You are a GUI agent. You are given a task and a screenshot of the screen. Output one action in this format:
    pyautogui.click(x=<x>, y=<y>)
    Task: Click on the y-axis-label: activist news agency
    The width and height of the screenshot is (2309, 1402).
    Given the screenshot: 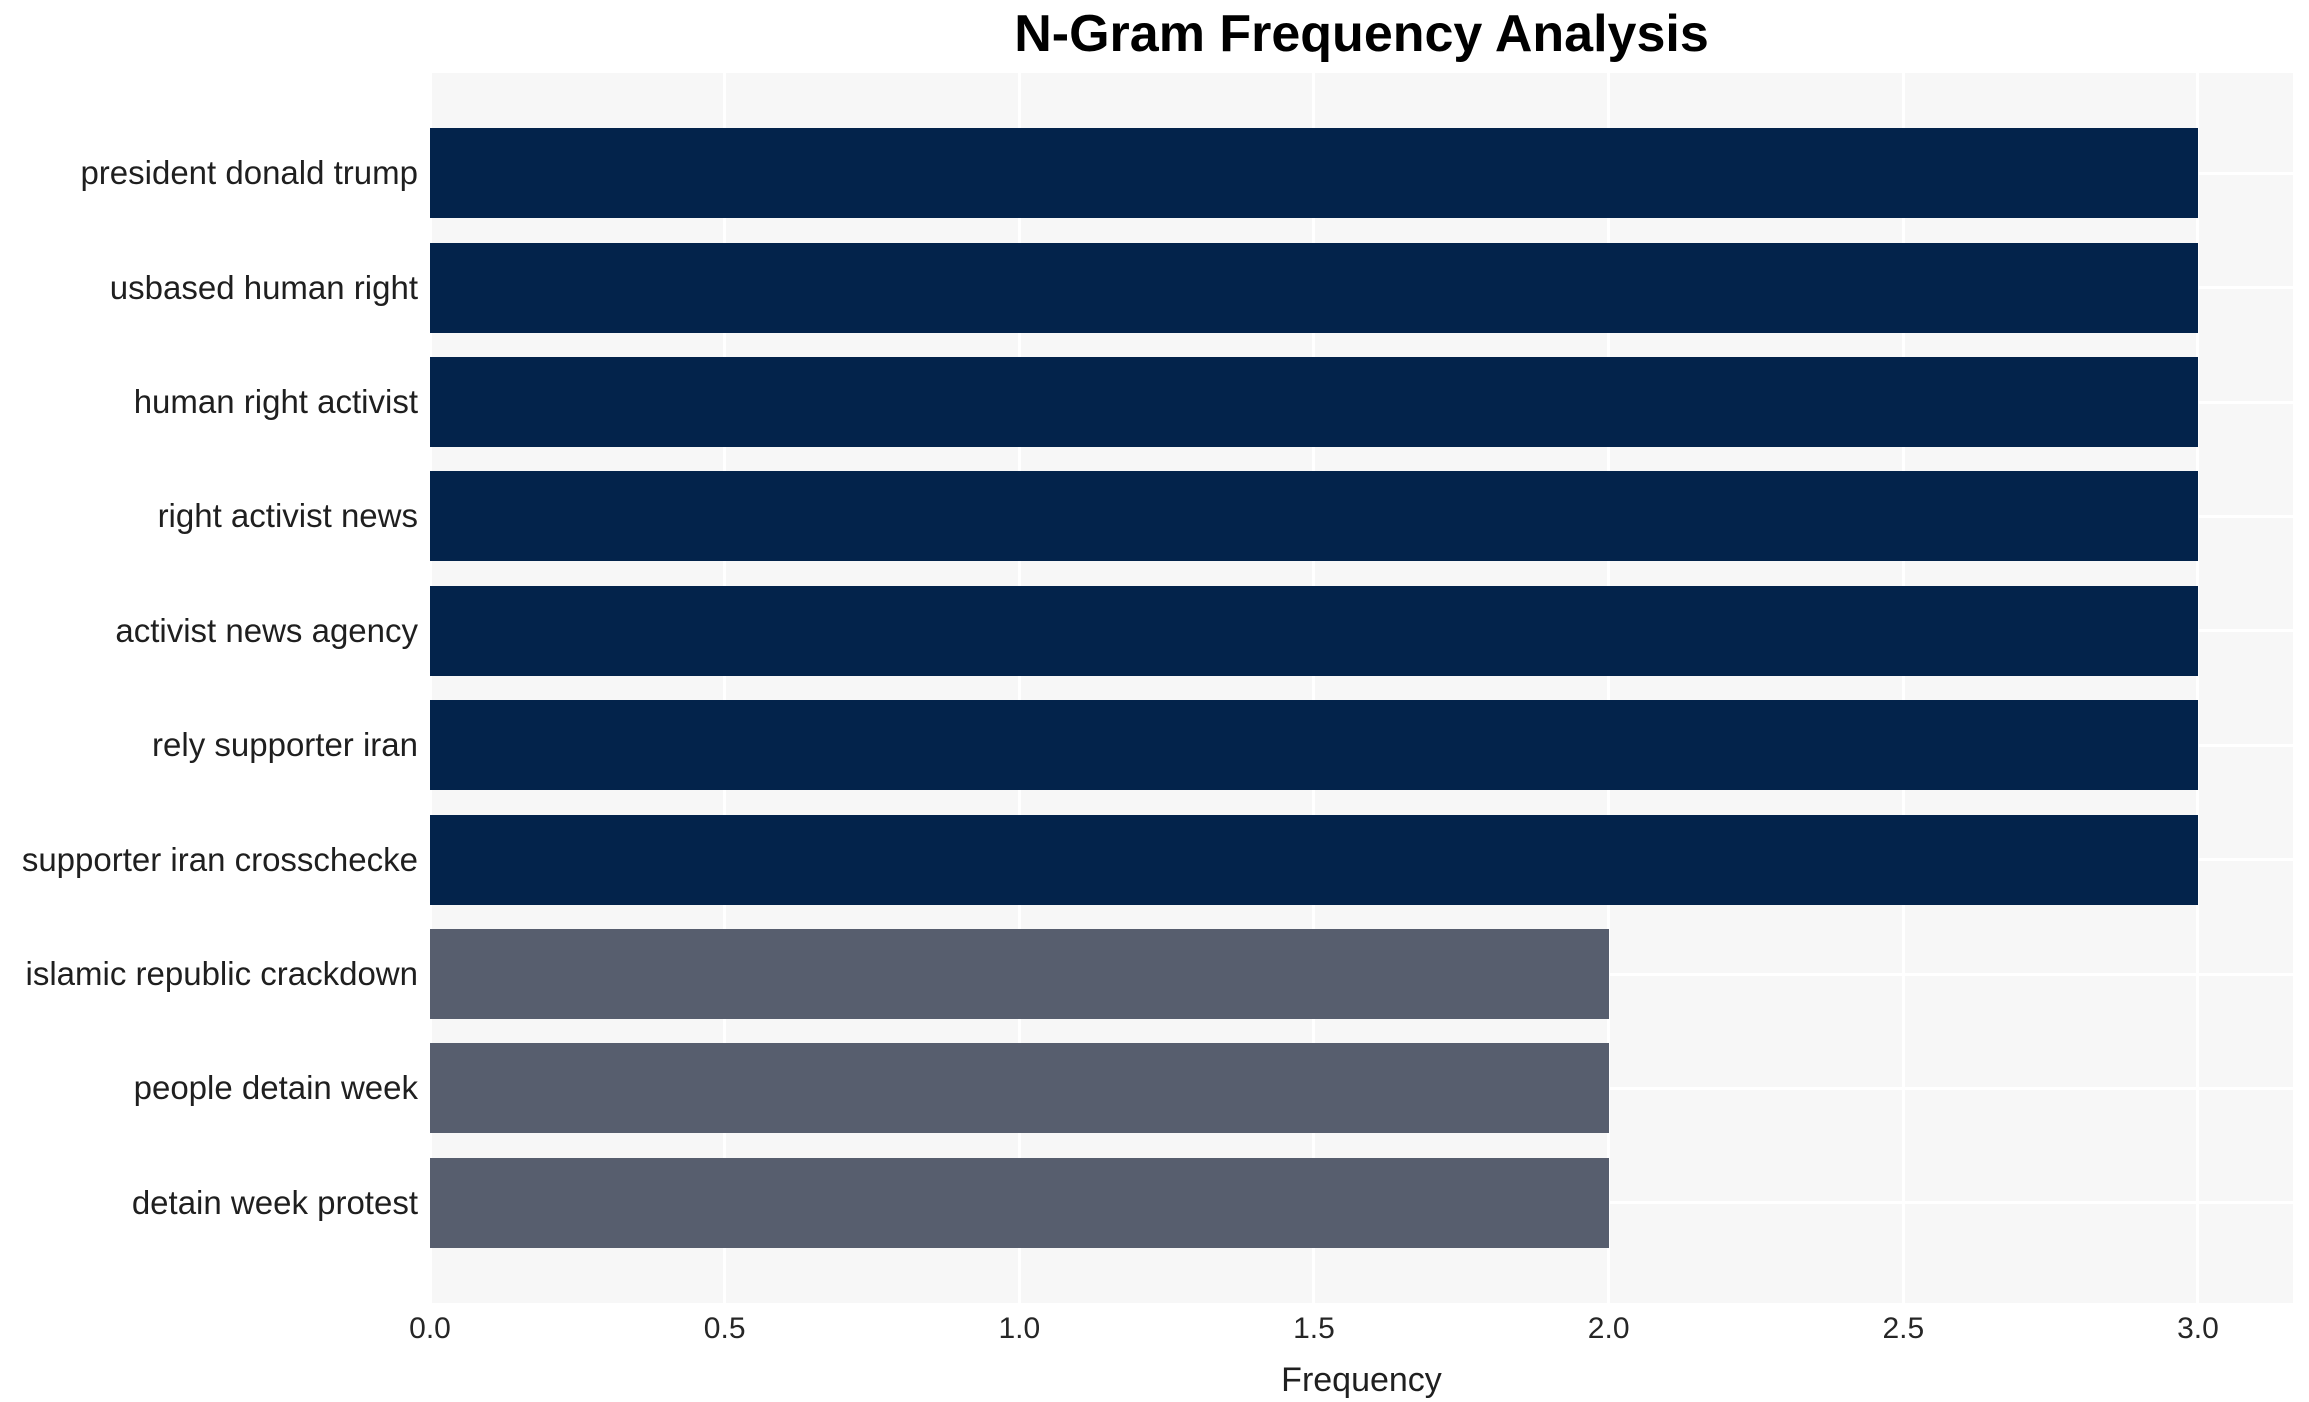 What is the action you would take?
    pyautogui.click(x=266, y=630)
    